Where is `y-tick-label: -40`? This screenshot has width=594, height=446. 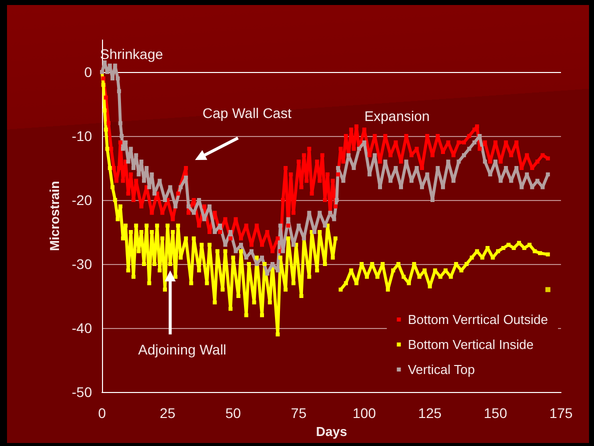 y-tick-label: -40 is located at coordinates (82, 328).